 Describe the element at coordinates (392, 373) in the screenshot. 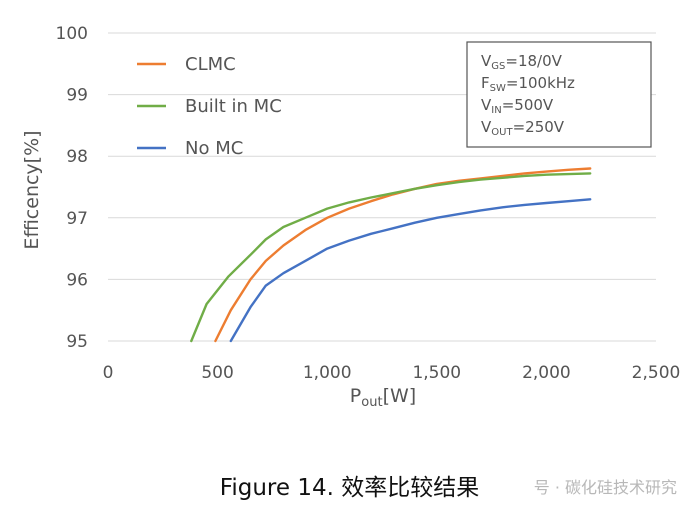

I see `x-axis-ticks: 0 500 1,000 1,500 2,000 2,500` at that location.